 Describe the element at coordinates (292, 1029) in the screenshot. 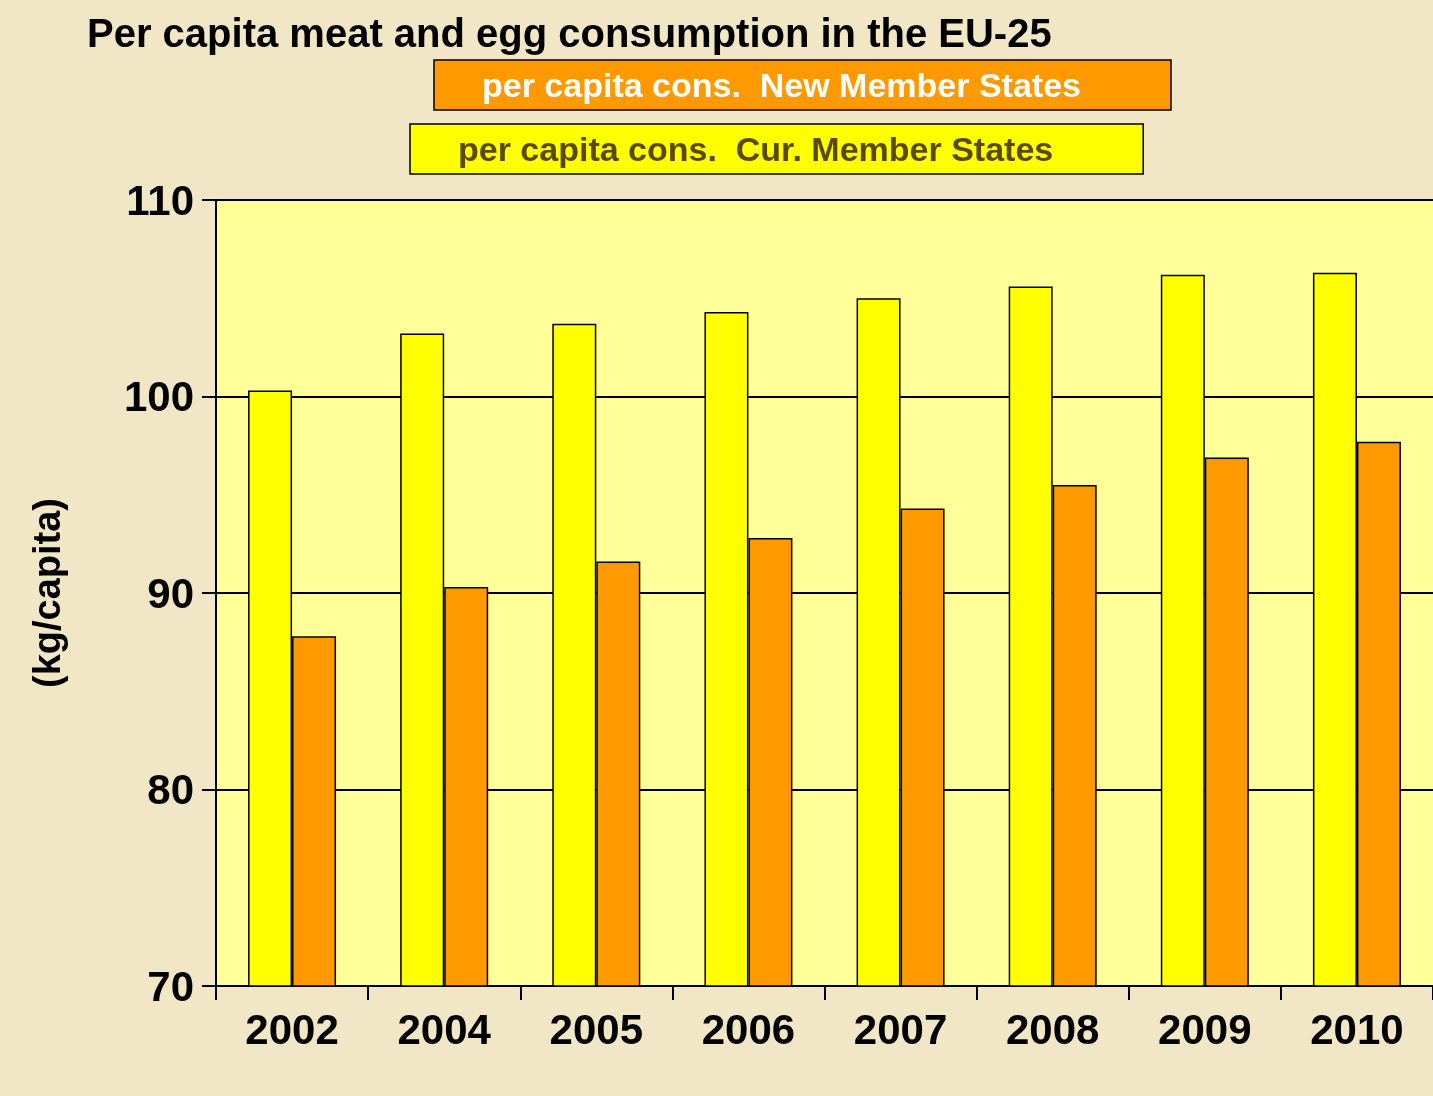

I see `x-tick-label: 2002` at that location.